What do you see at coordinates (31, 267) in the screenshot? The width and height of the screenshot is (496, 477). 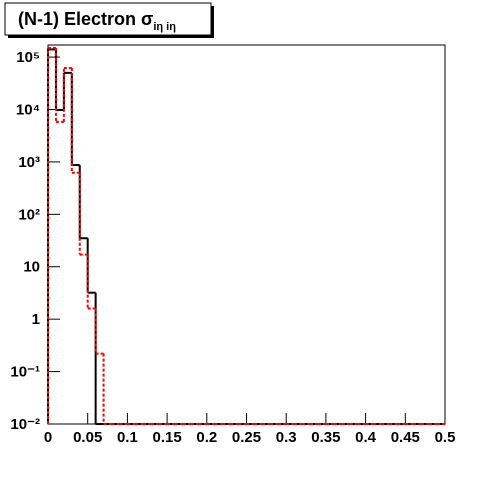 I see `y-tick-label: 10` at bounding box center [31, 267].